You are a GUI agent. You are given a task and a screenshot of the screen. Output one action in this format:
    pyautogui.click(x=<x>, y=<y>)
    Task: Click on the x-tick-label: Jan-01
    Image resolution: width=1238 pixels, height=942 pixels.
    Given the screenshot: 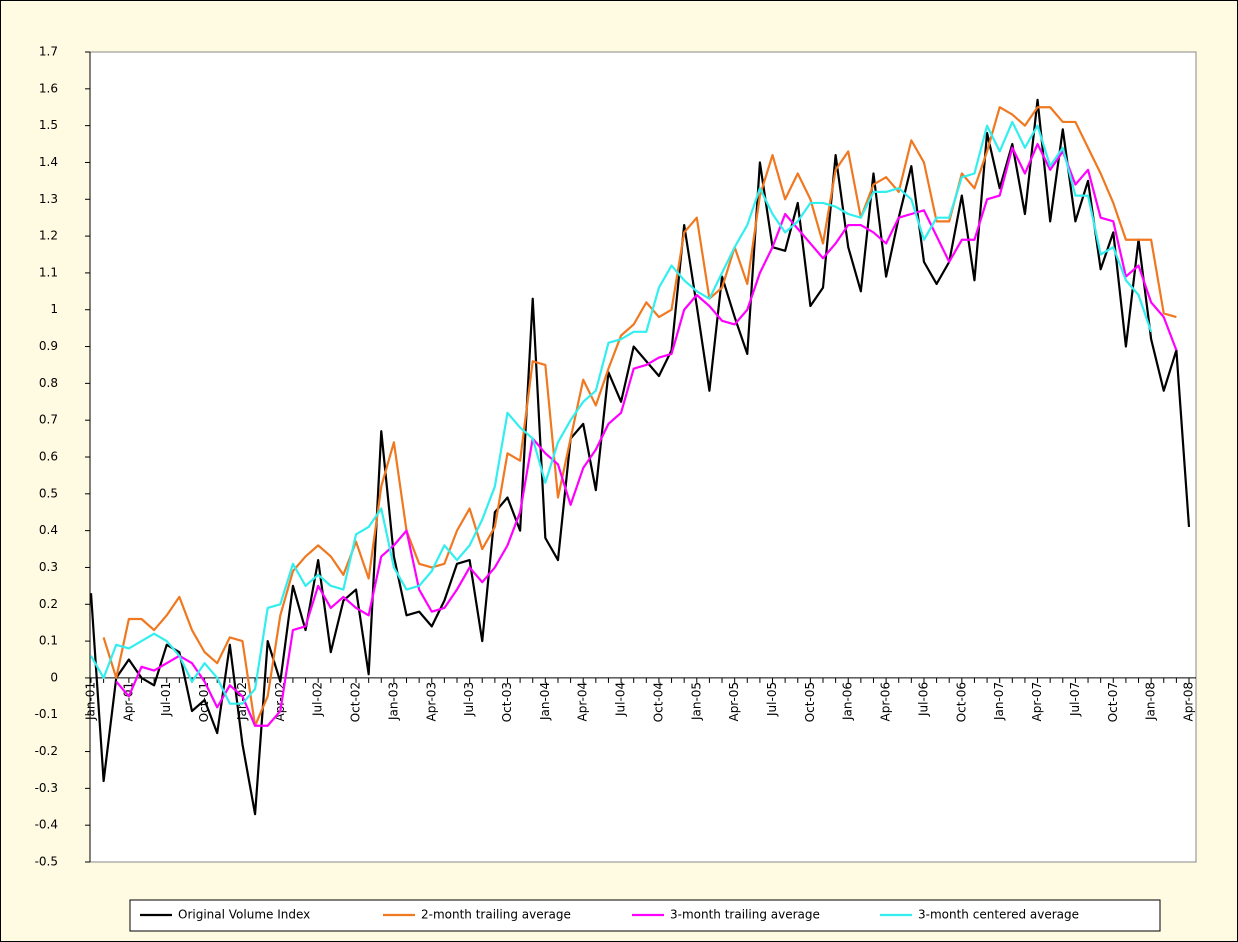 What is the action you would take?
    pyautogui.click(x=91, y=701)
    